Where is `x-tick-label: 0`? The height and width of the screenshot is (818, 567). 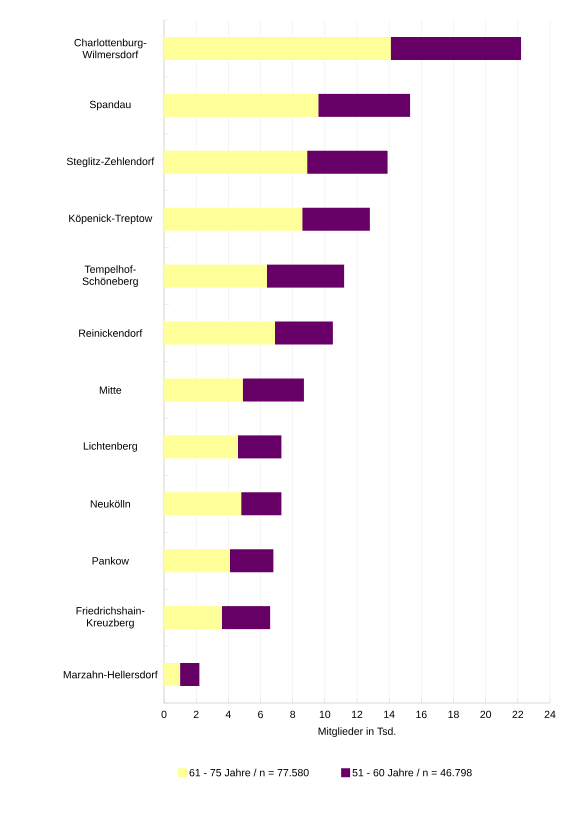 x-tick-label: 0 is located at coordinates (163, 714).